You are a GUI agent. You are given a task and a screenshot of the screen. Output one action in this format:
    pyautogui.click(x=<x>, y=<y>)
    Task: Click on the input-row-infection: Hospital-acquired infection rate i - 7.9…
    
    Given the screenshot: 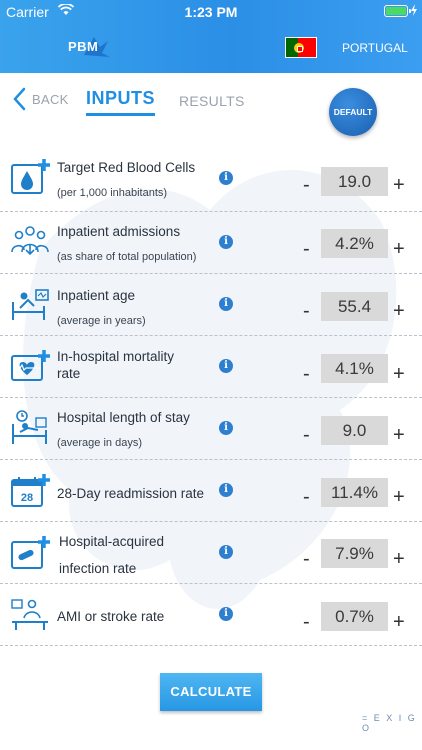 What is the action you would take?
    pyautogui.click(x=211, y=553)
    